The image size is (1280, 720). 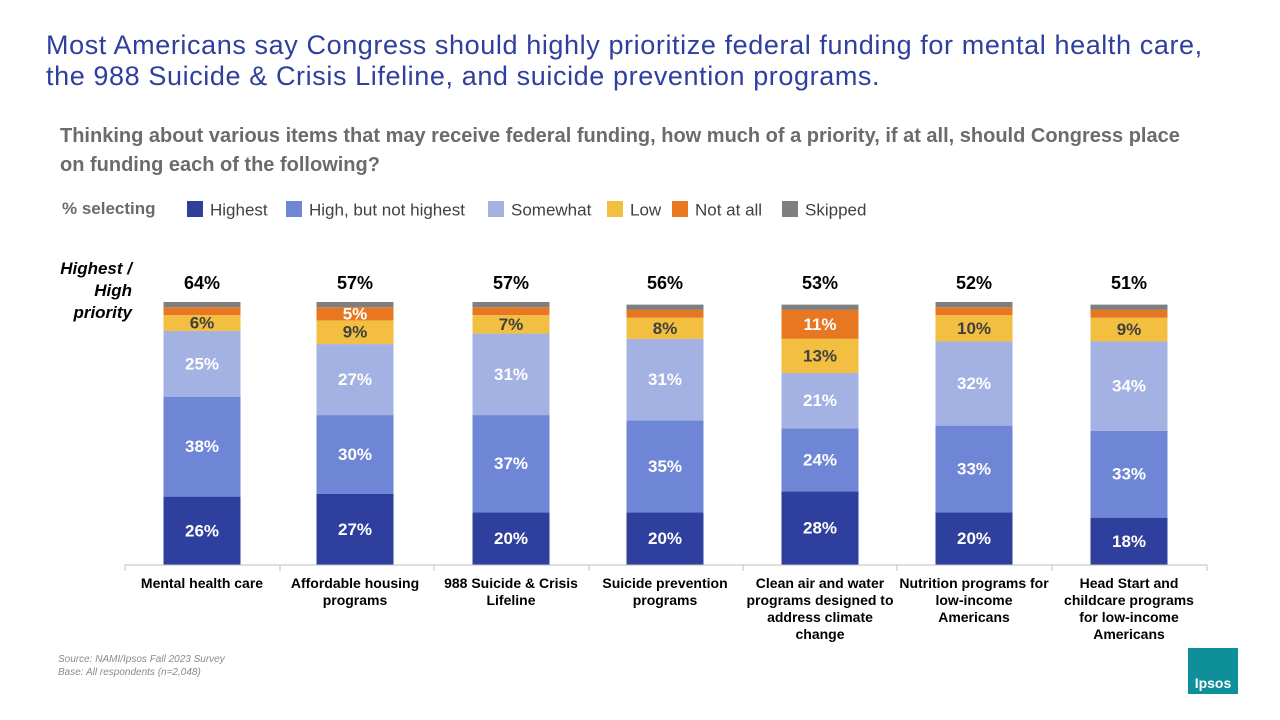 I want to click on value-label: 38%, so click(x=202, y=446).